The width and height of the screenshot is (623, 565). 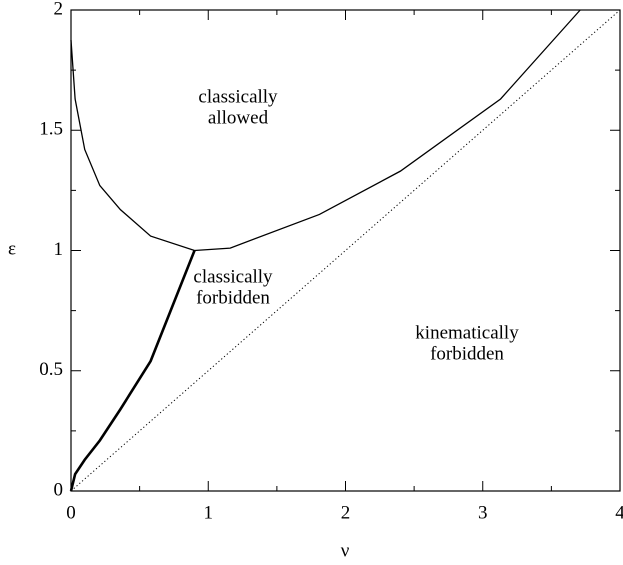 What do you see at coordinates (71, 512) in the screenshot?
I see `x-tick-label: 0` at bounding box center [71, 512].